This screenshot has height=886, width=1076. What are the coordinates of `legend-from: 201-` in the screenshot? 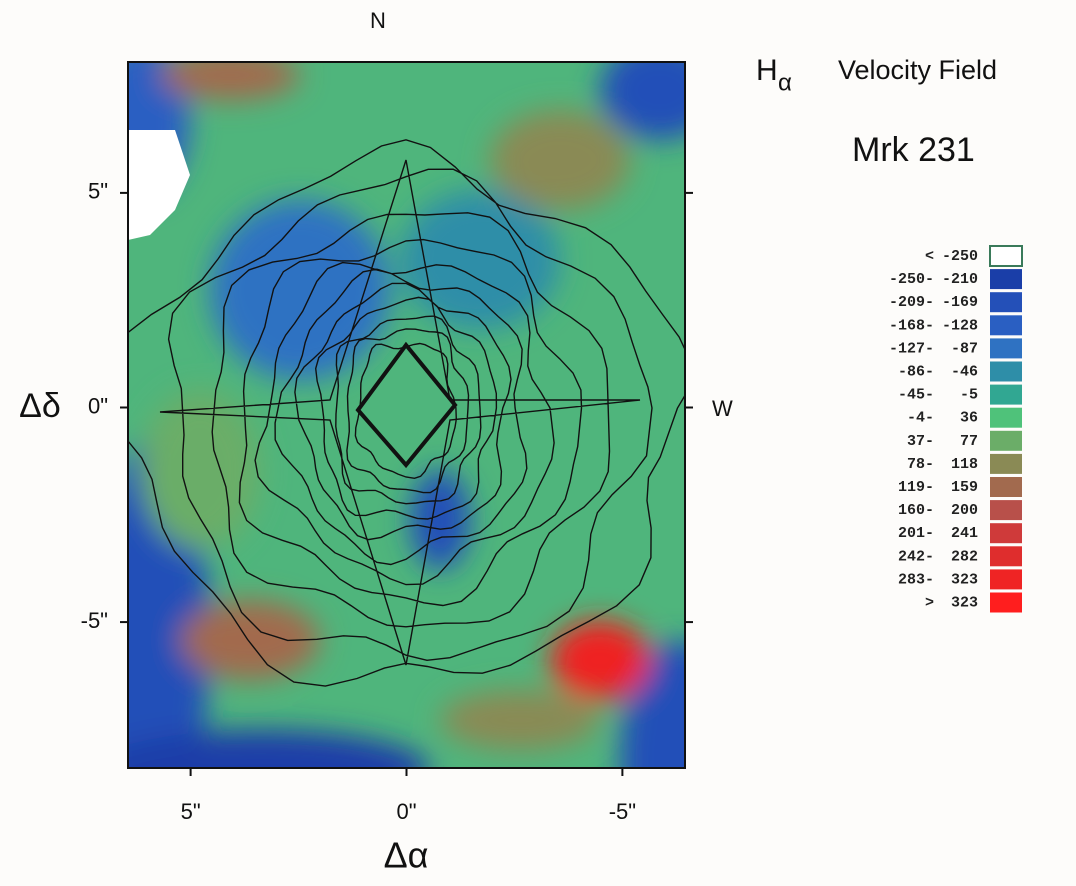 It's located at (916, 533).